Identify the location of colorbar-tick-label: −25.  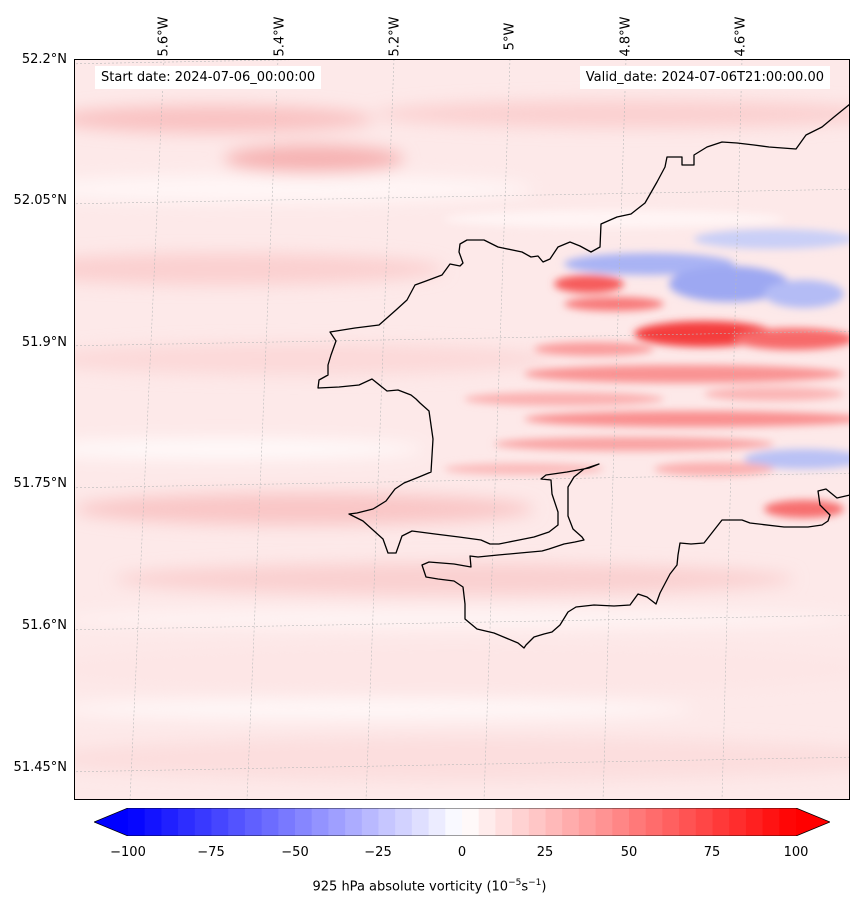
(378, 852).